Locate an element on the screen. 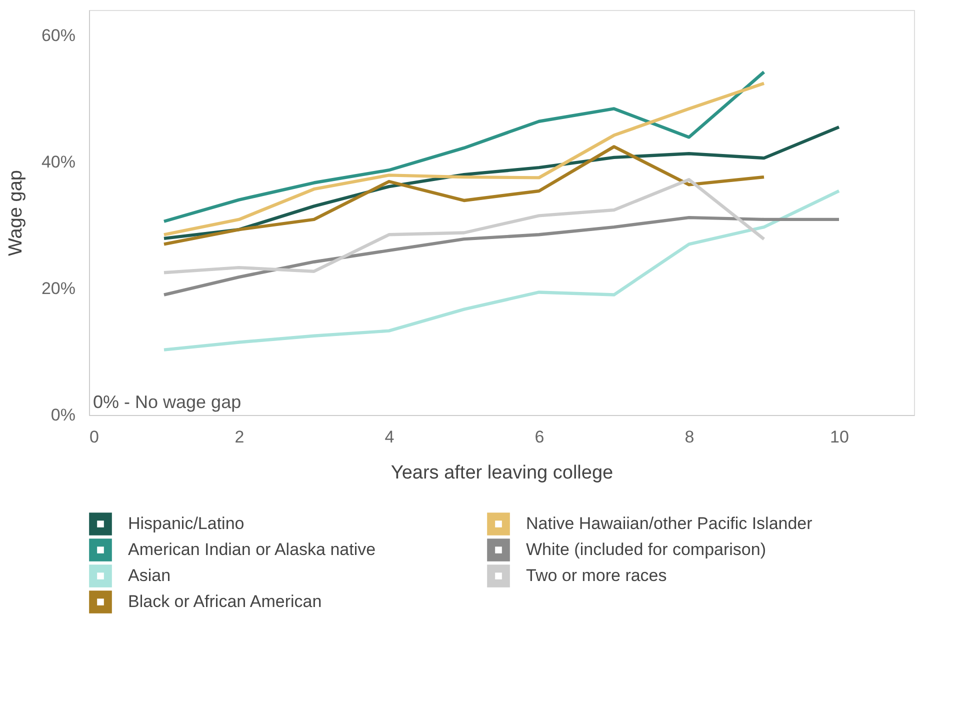  legend-label: Hispanic/Latino is located at coordinates (186, 523).